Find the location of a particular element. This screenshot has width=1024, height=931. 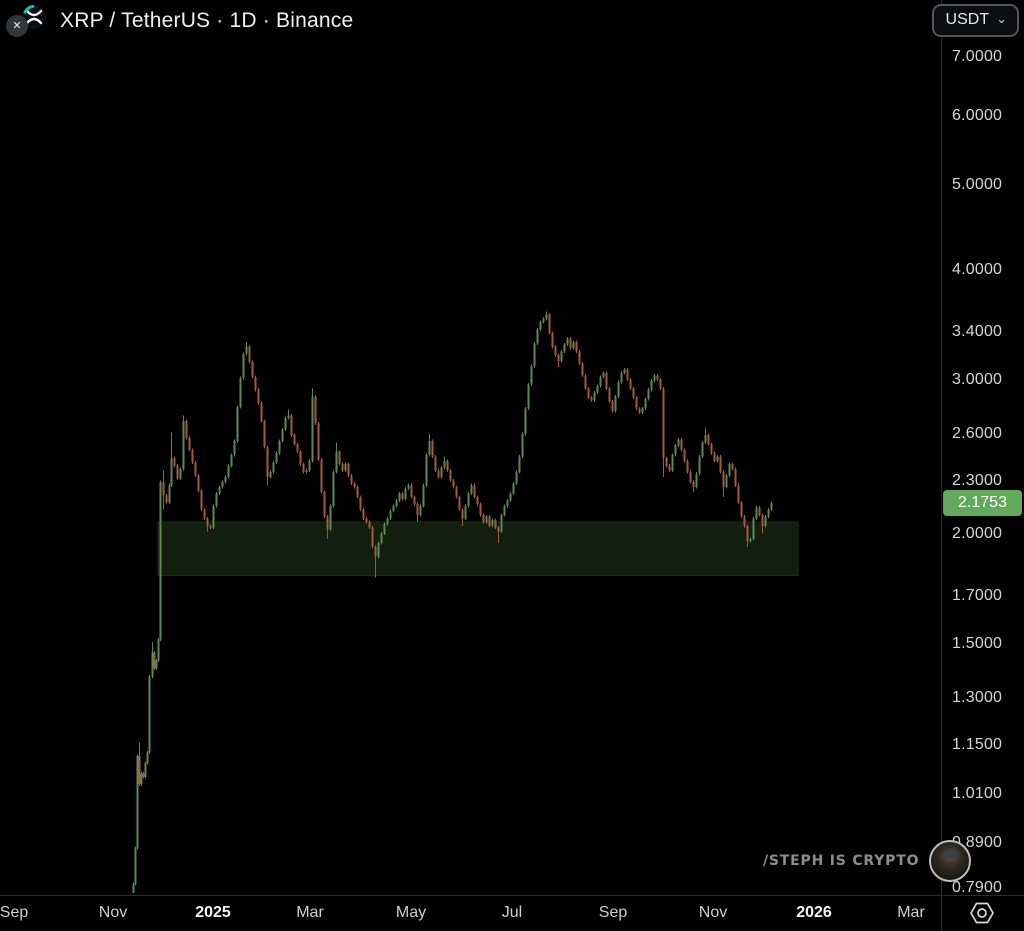

price-axis-label: 2.6000 is located at coordinates (977, 434).